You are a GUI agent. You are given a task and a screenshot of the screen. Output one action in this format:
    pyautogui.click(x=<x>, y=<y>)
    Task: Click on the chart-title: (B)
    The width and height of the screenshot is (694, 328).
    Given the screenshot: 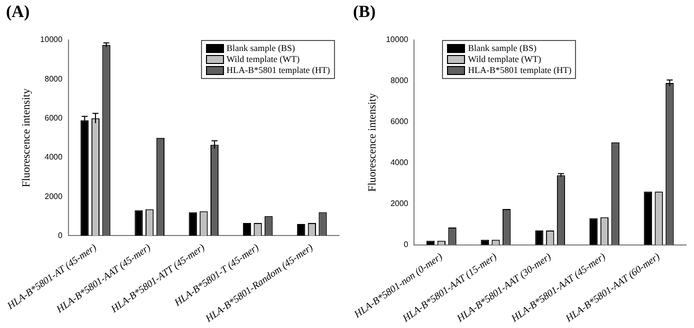 What is the action you would take?
    pyautogui.click(x=364, y=12)
    